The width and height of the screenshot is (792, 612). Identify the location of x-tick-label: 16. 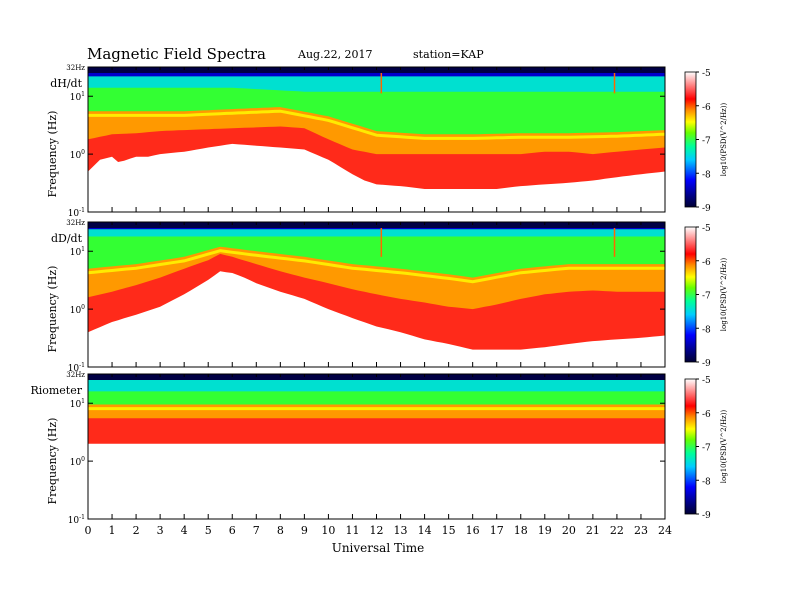
(473, 530).